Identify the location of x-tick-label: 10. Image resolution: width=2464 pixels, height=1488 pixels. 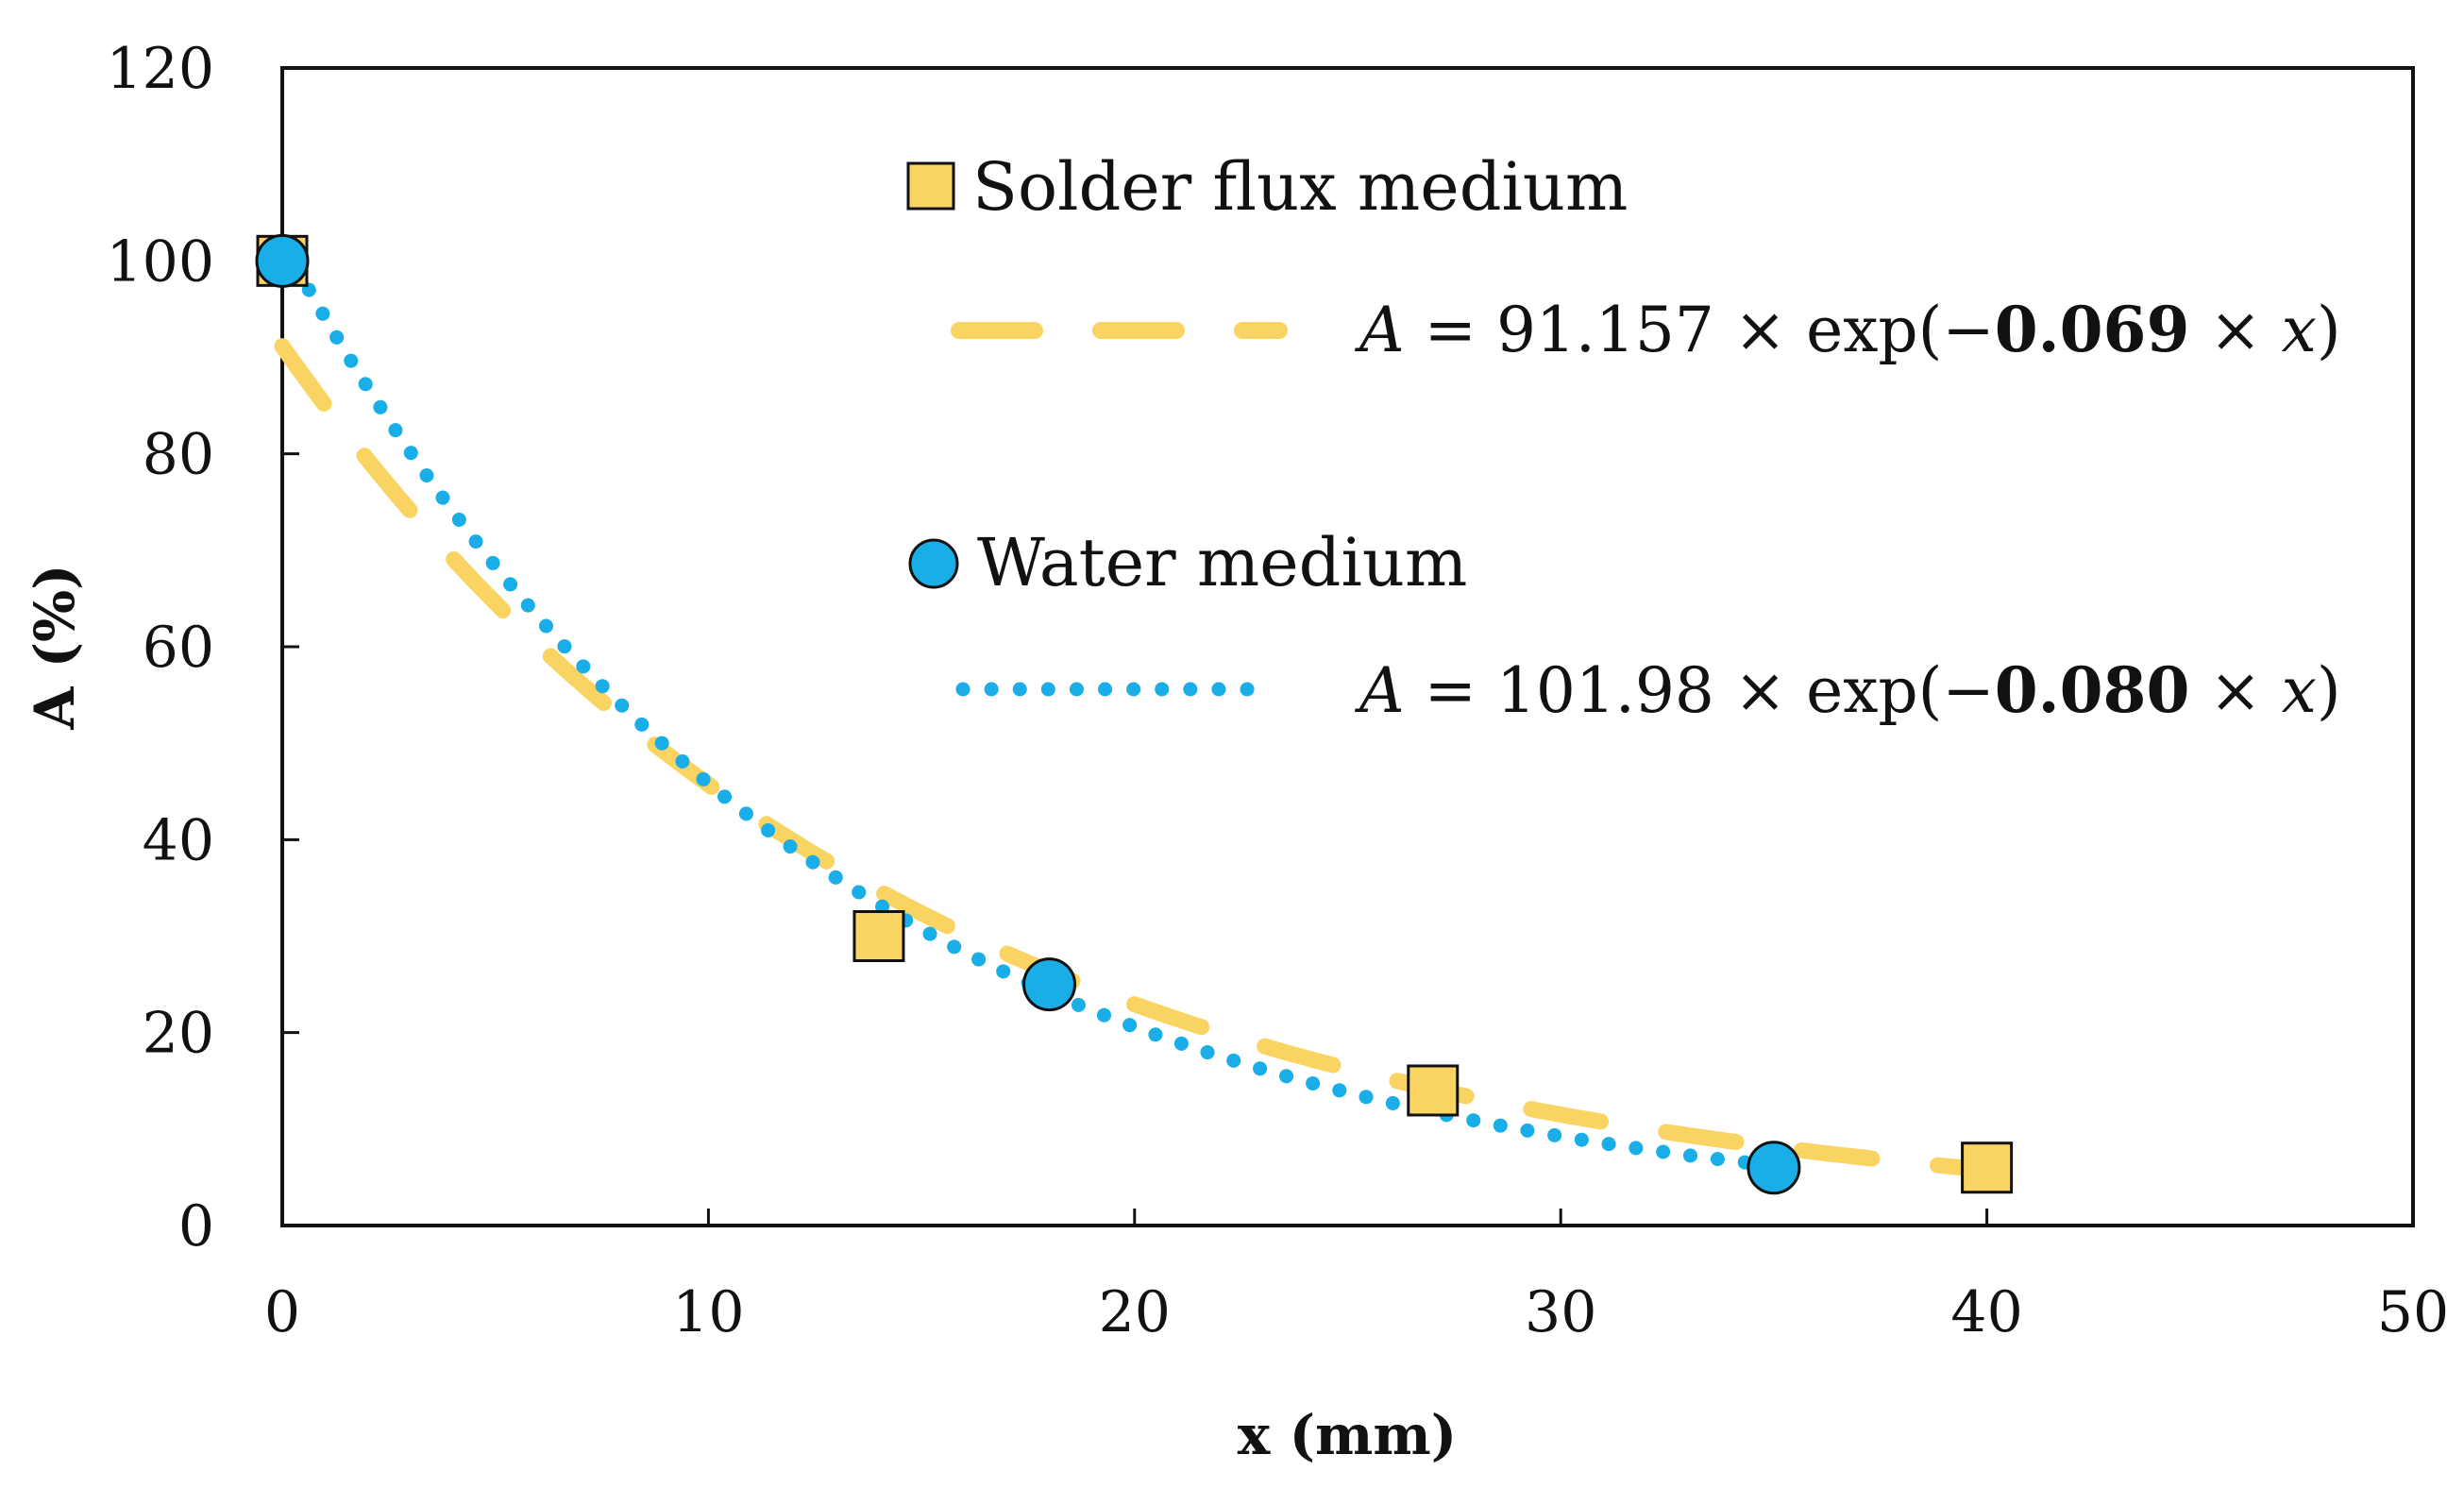
(708, 1312).